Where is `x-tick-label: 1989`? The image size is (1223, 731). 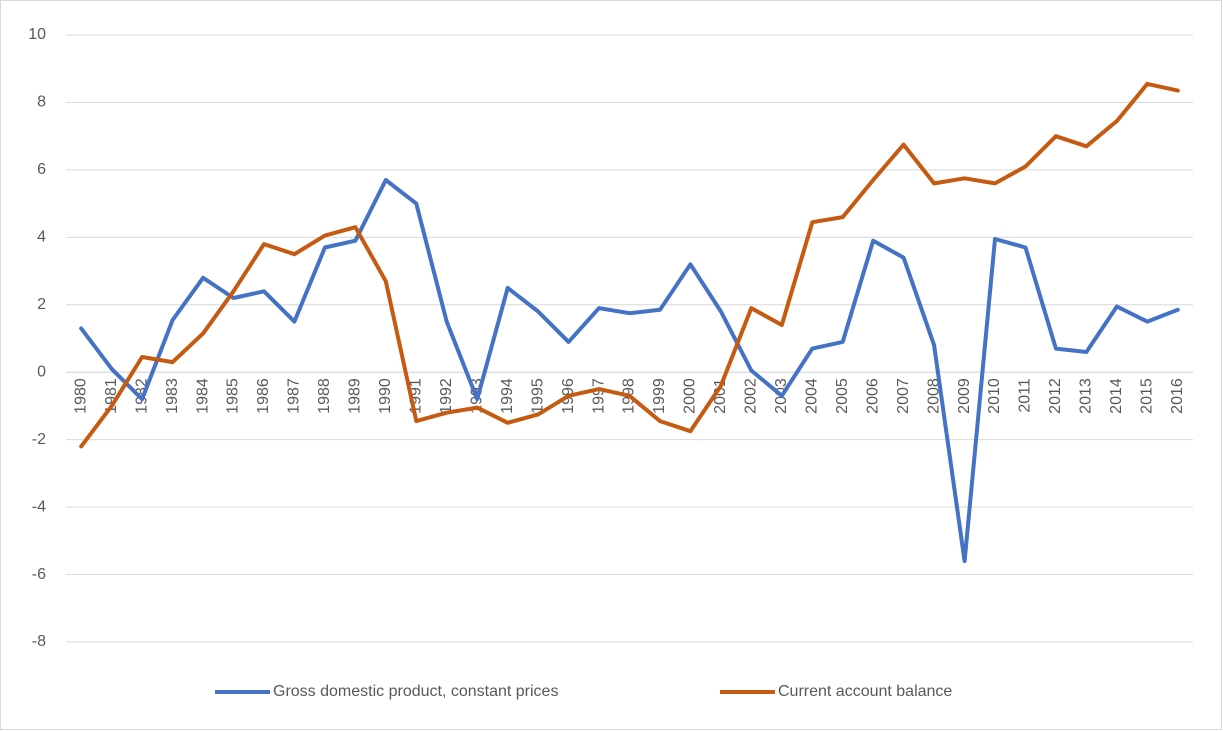 x-tick-label: 1989 is located at coordinates (355, 396).